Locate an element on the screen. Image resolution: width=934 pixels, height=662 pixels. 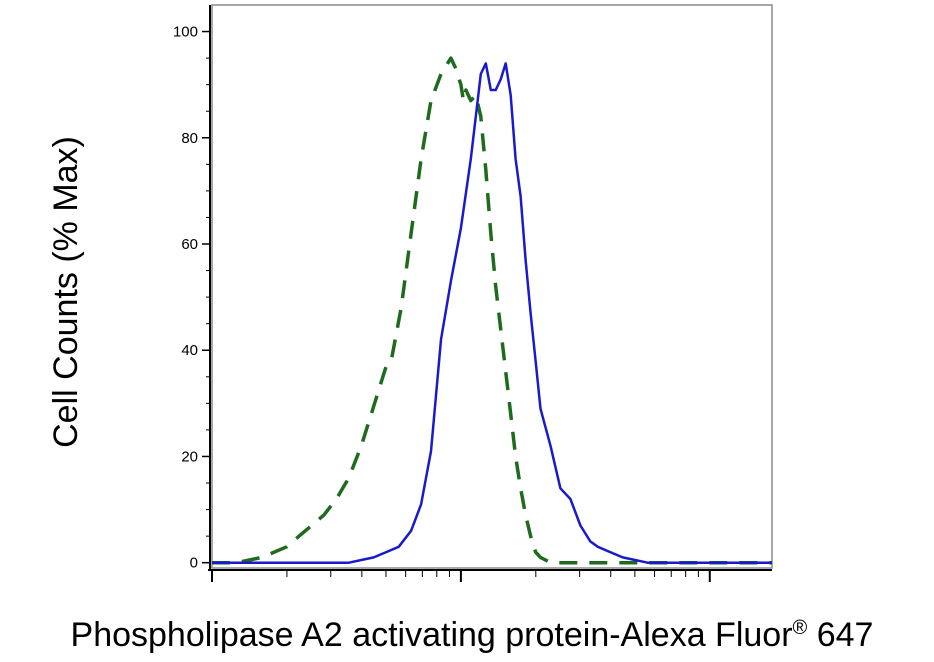
y-tick-label: 60 is located at coordinates (189, 244).